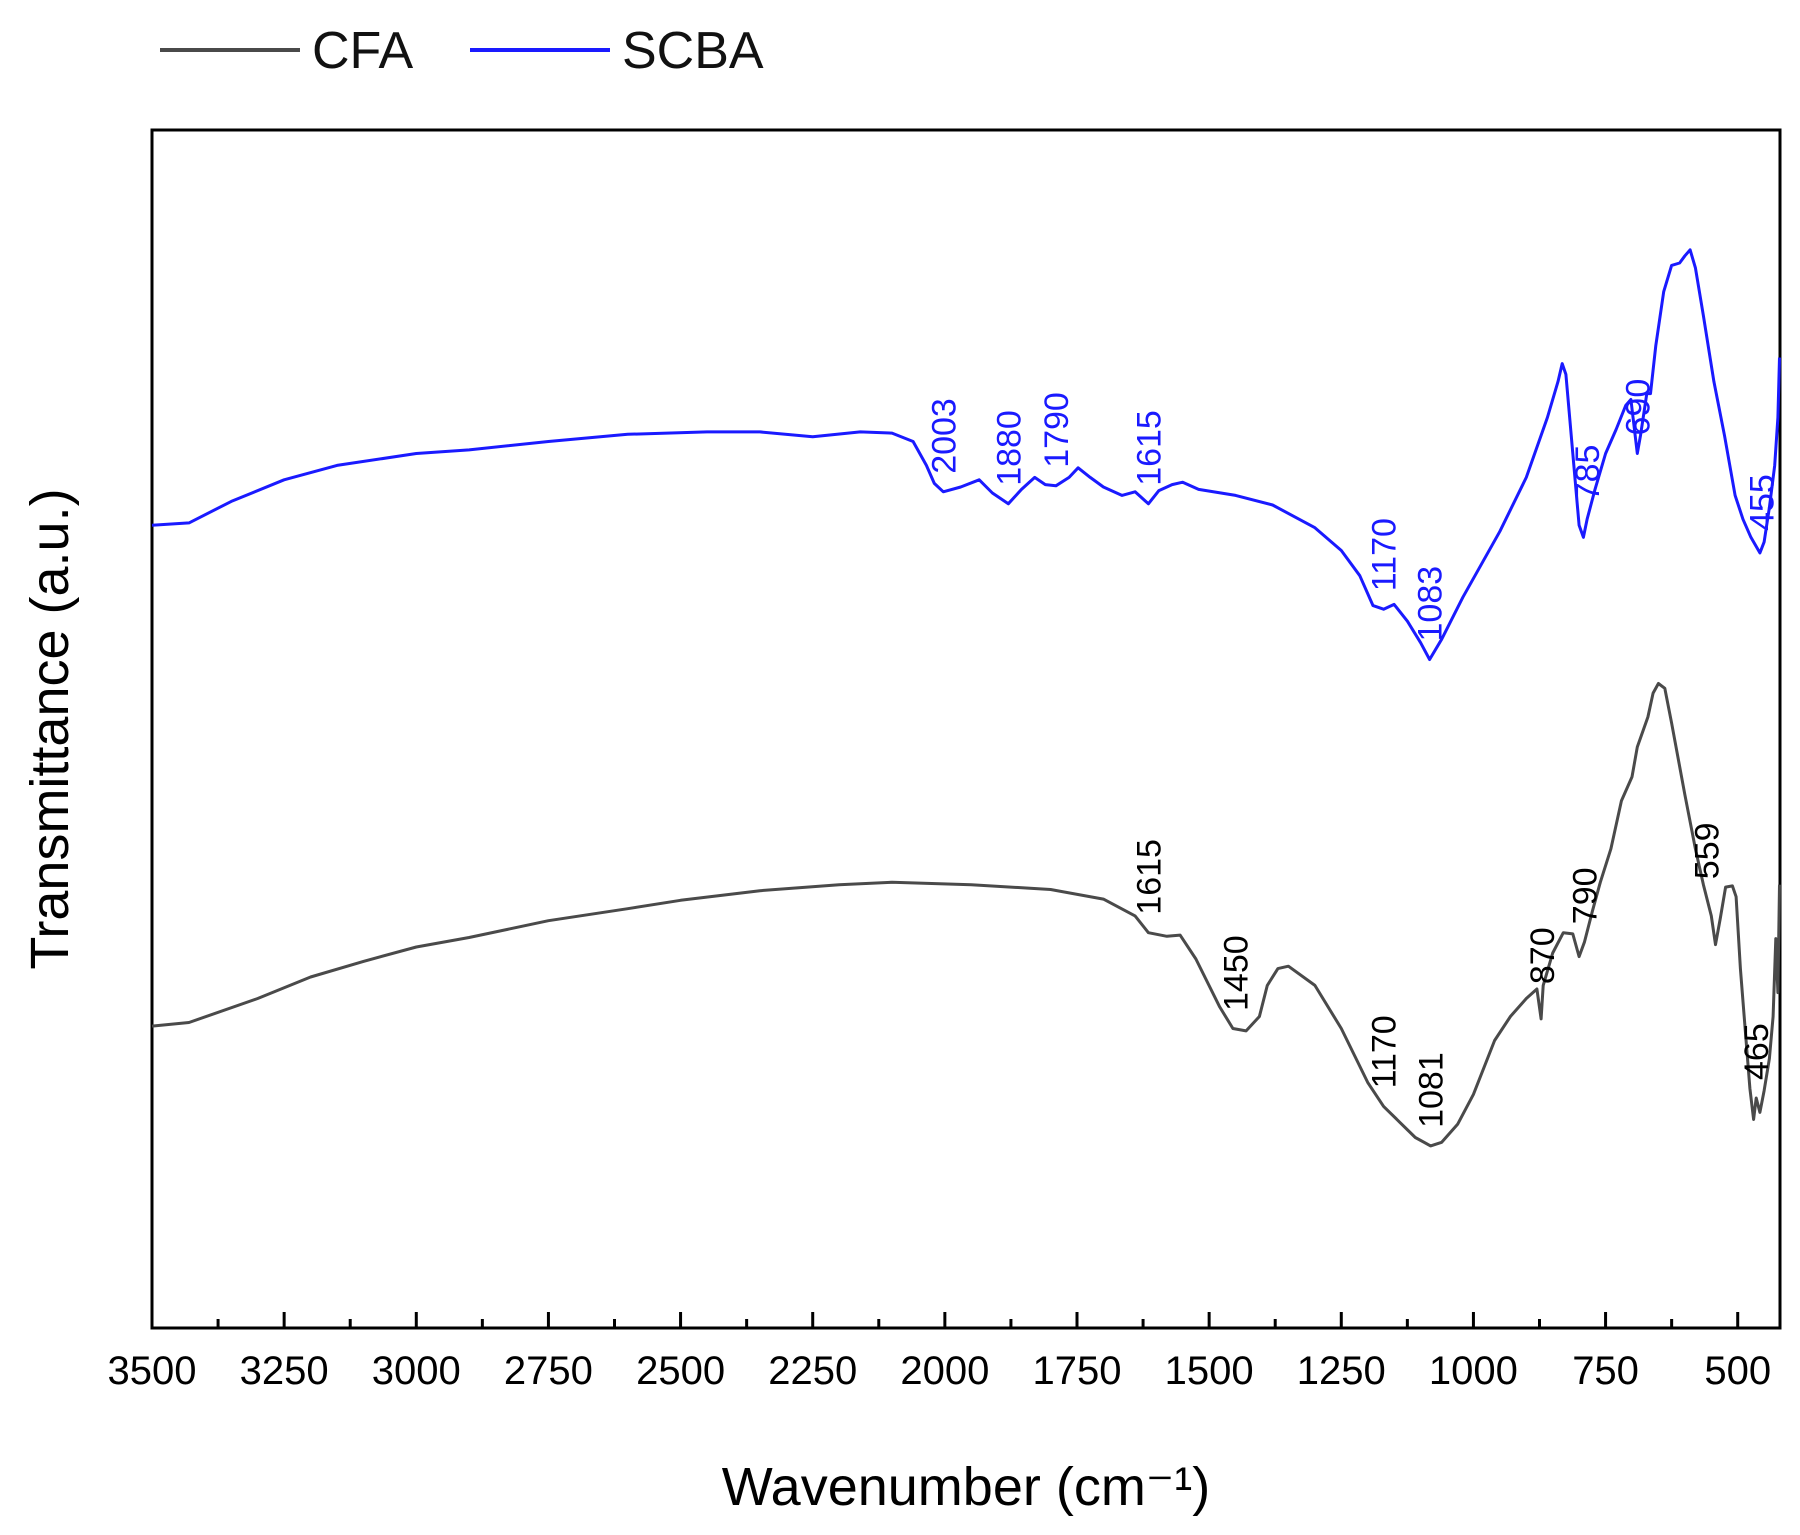 Image resolution: width=1800 pixels, height=1535 pixels. What do you see at coordinates (362, 51) in the screenshot?
I see `legend-label-cfa: CFA` at bounding box center [362, 51].